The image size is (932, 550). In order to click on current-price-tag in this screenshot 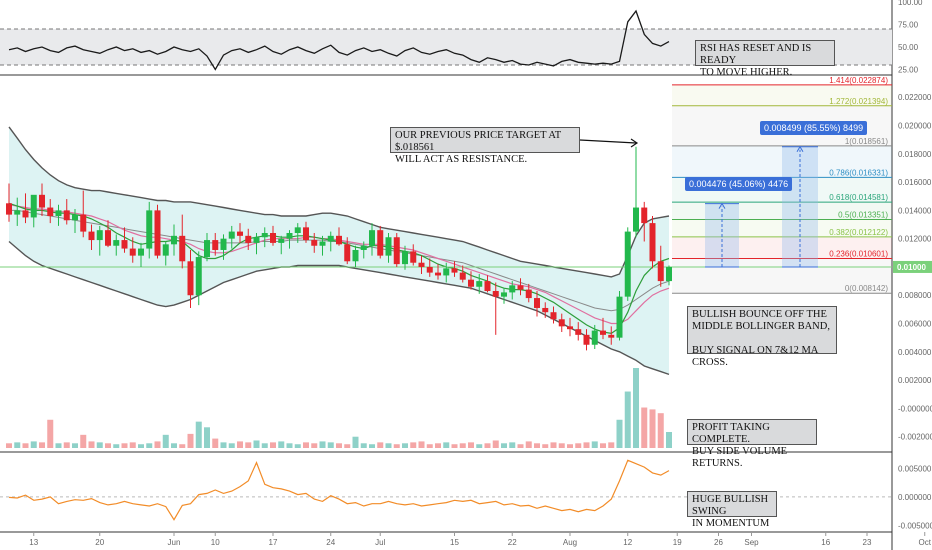, I will do `click(912, 266)`.